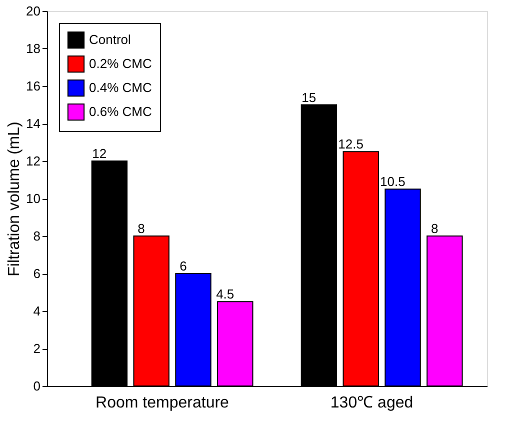 This screenshot has width=525, height=436. Describe the element at coordinates (120, 111) in the screenshot. I see `legend-label: 0.6% CMC` at that location.